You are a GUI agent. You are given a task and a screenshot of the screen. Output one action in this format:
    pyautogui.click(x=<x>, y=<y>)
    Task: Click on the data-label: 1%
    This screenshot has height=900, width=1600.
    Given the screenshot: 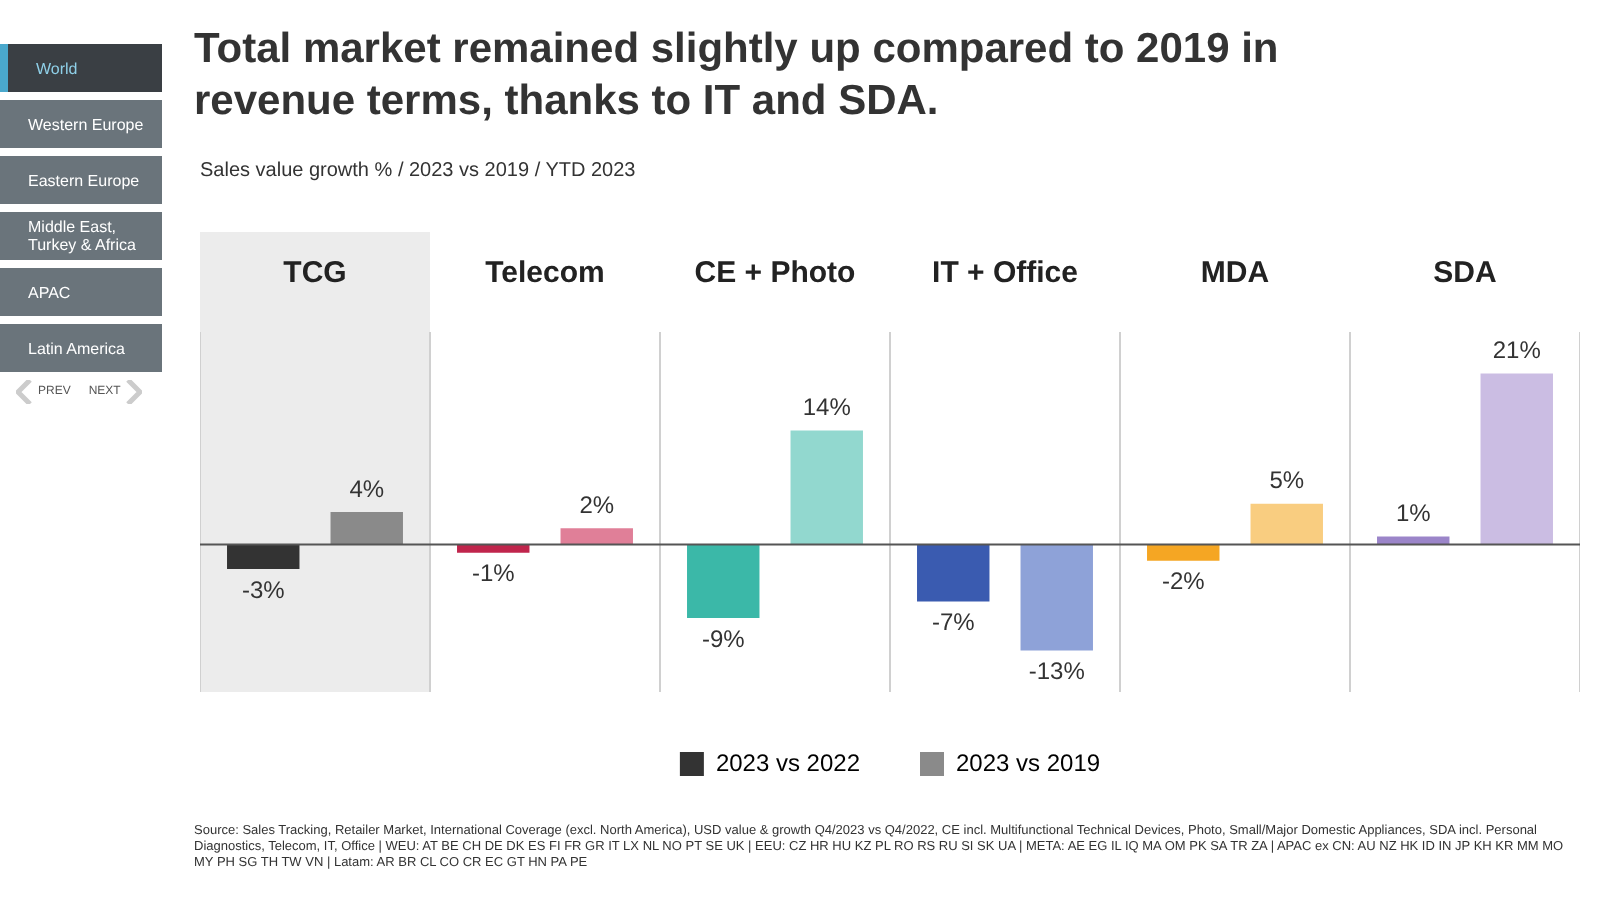 What is the action you would take?
    pyautogui.click(x=1413, y=513)
    